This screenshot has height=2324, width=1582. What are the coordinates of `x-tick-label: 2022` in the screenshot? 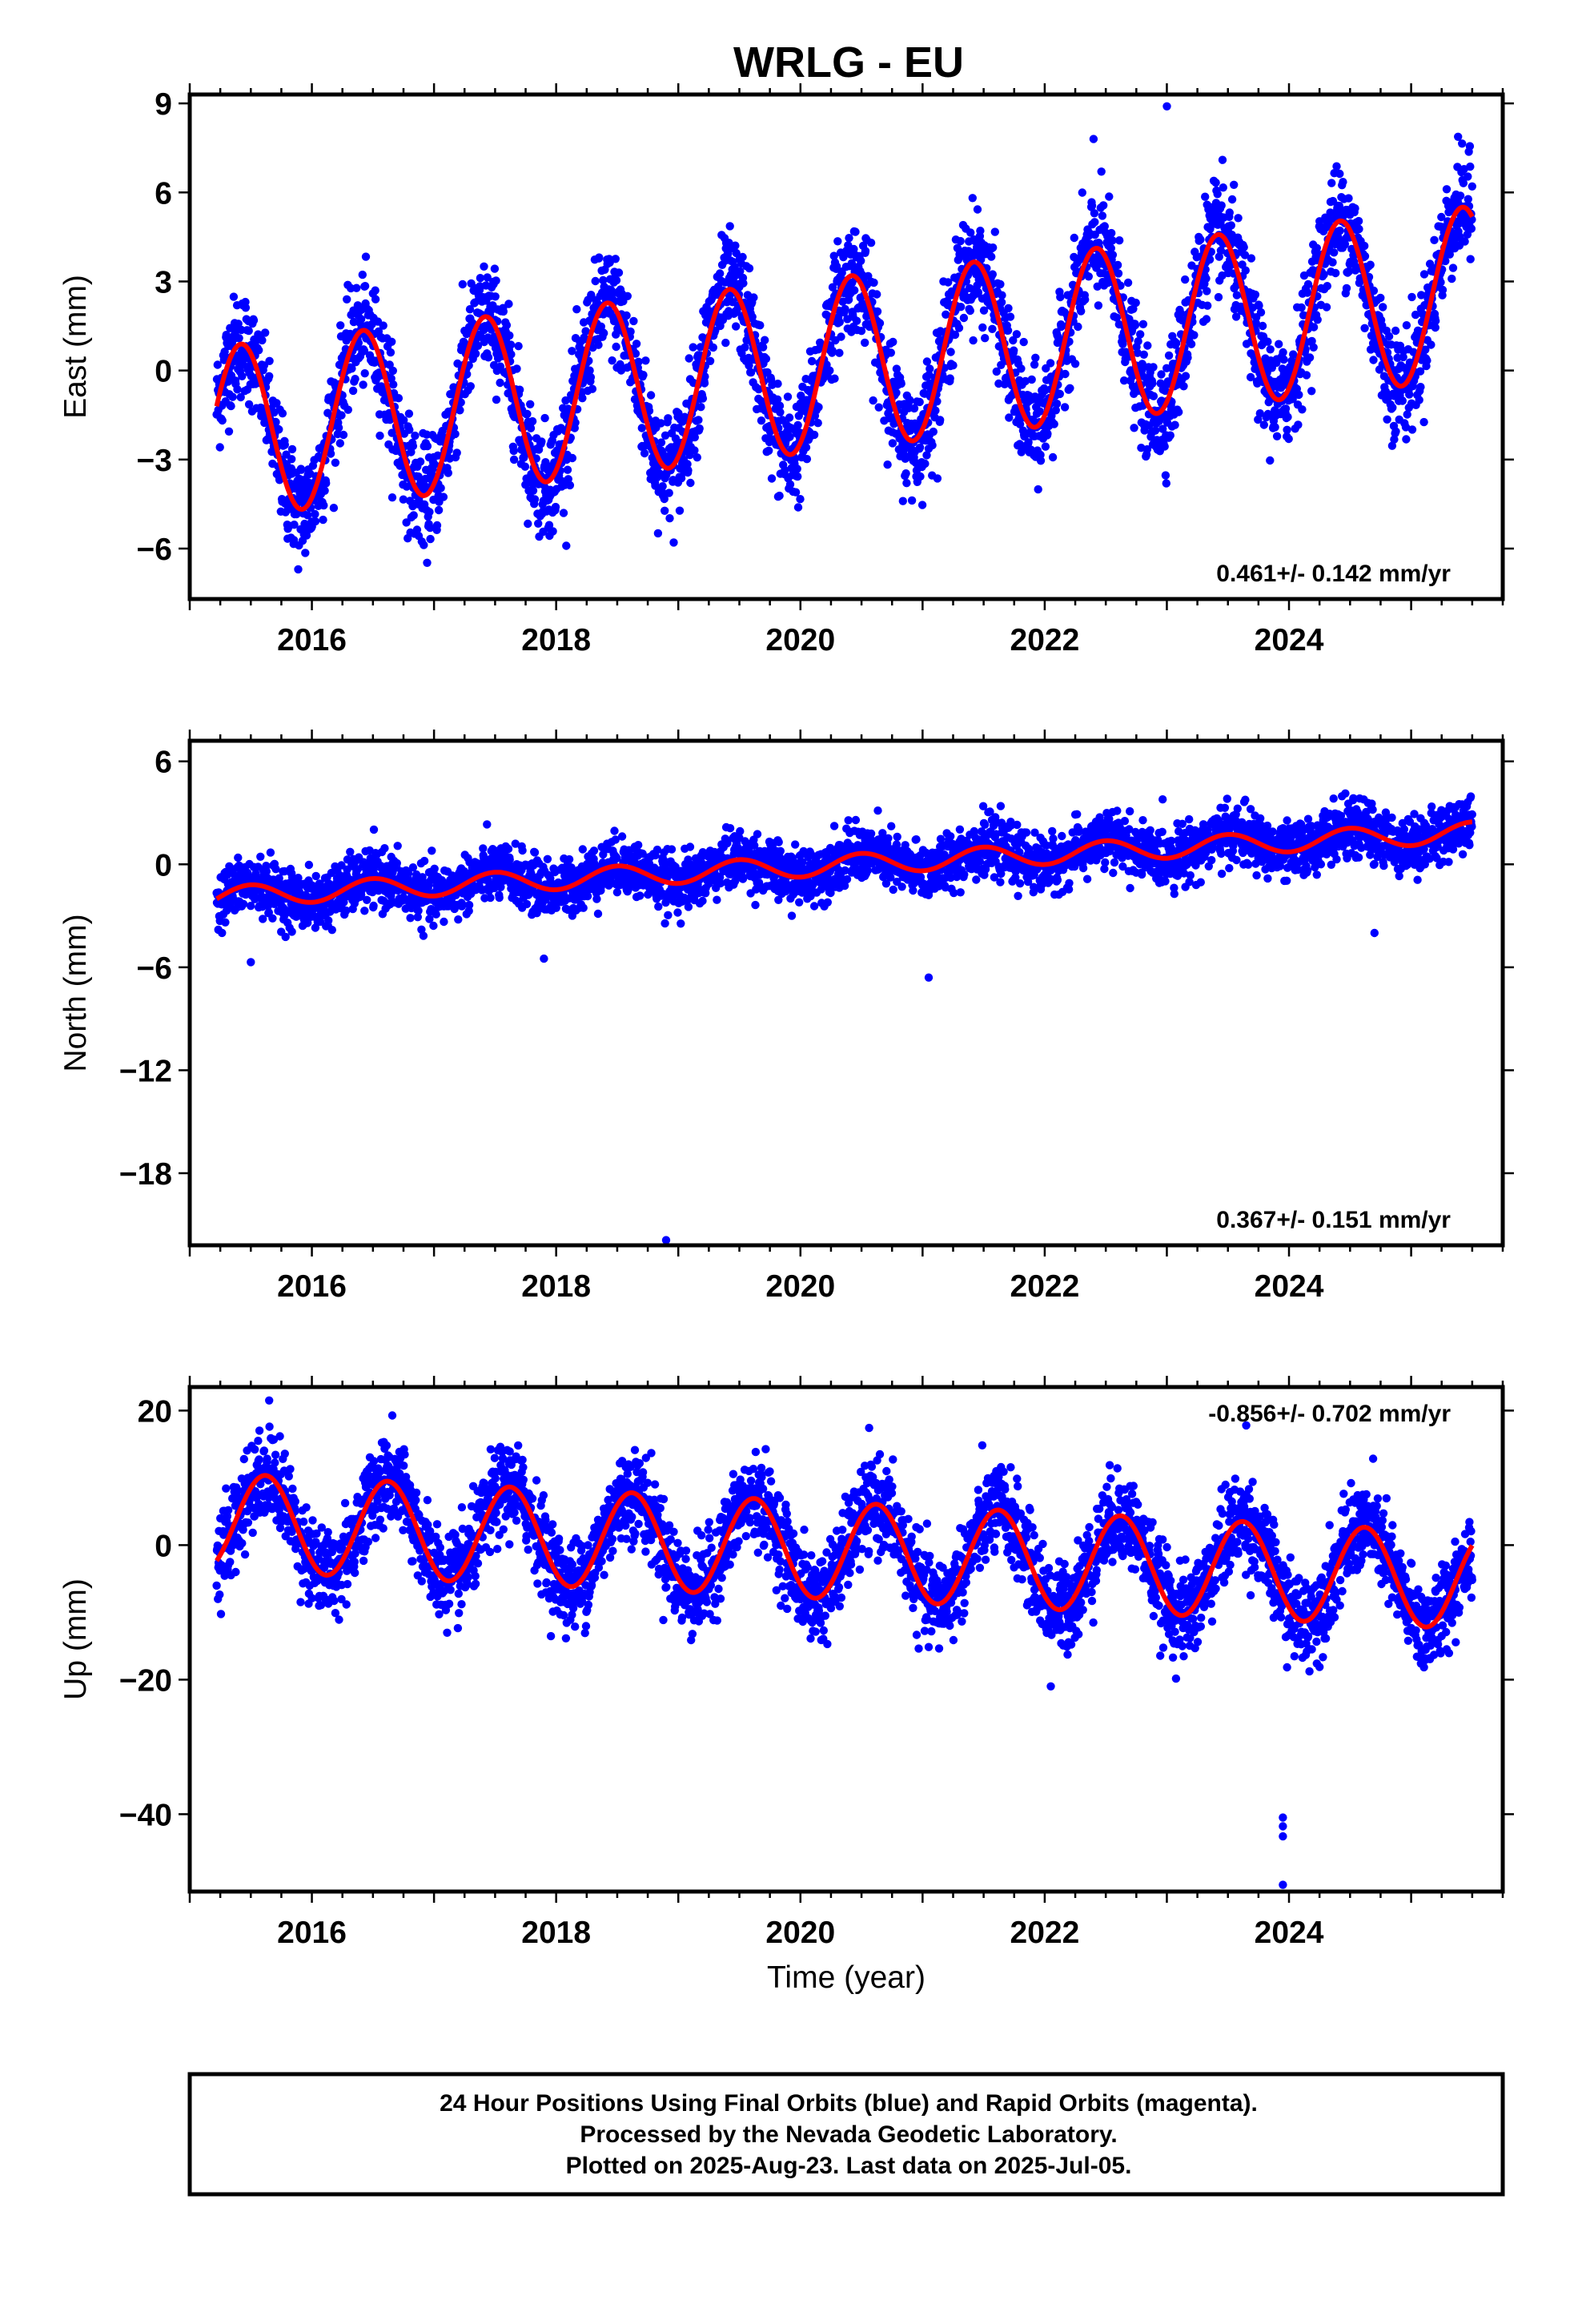 It's located at (1045, 640).